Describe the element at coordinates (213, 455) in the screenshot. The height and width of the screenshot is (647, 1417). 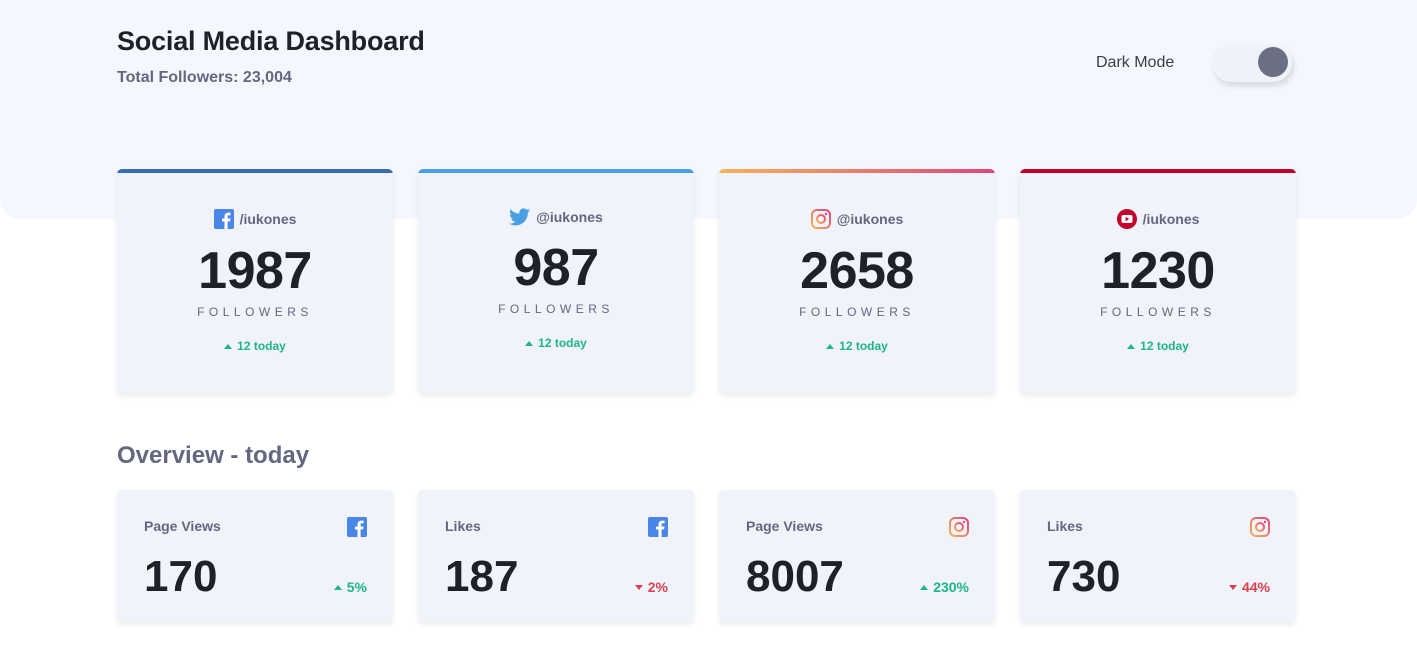
I see `overview-title: Overview - today` at that location.